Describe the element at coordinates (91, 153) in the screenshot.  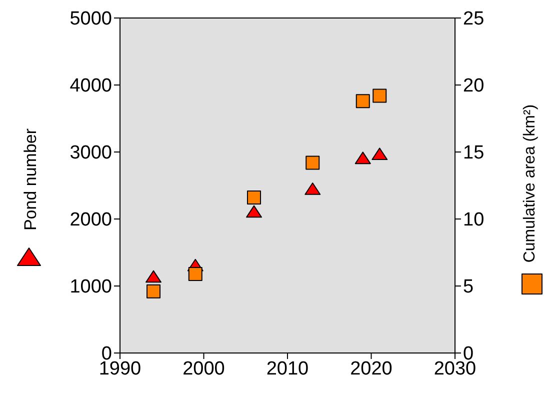
I see `y-tick-label: 3000` at that location.